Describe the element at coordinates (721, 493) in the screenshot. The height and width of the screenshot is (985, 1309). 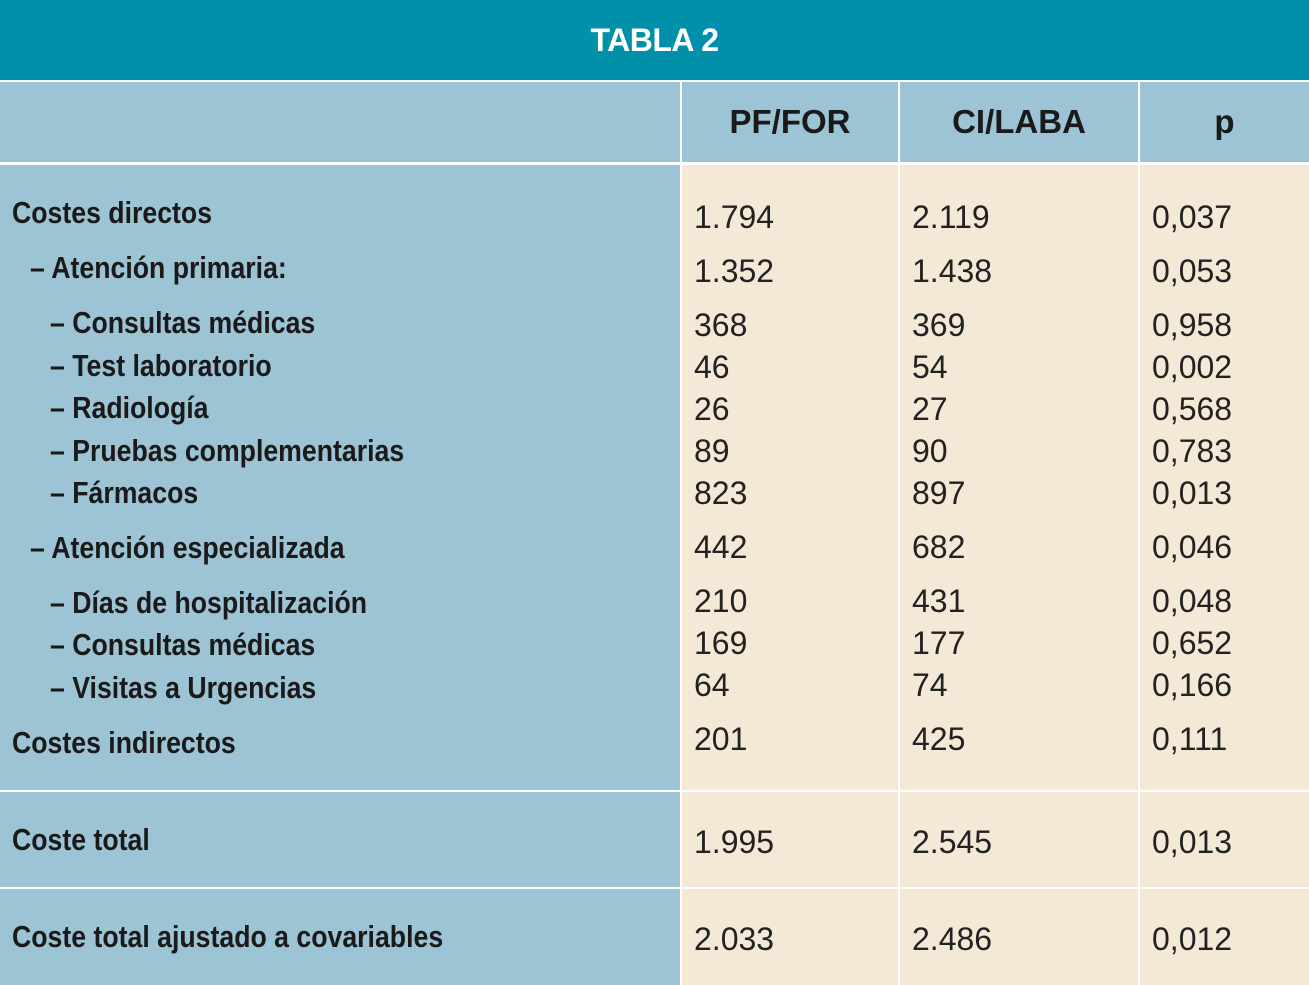
I see `row-pf-for-value: 823` at that location.